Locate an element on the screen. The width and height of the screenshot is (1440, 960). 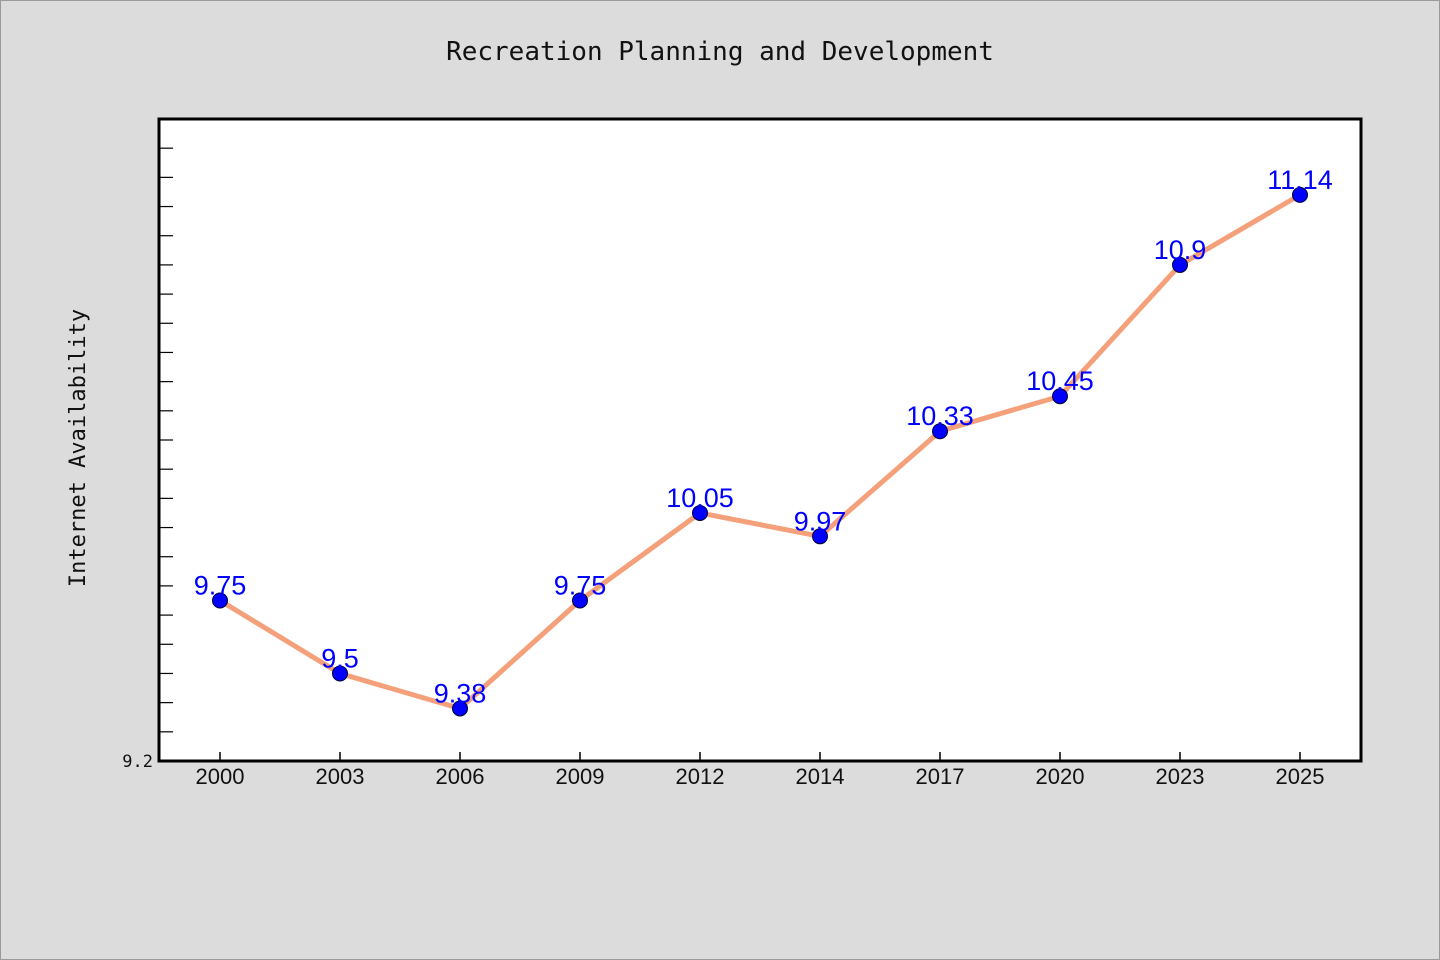
data-label: 9.5 is located at coordinates (340, 658).